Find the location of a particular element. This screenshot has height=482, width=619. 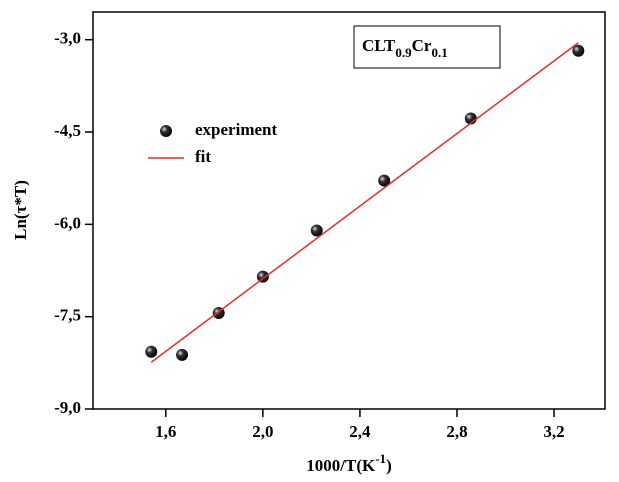

legend-label: fit is located at coordinates (203, 156).